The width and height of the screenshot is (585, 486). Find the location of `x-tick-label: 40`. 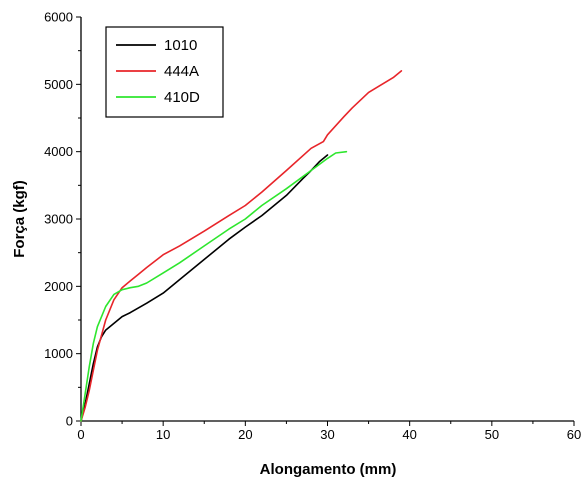

x-tick-label: 40 is located at coordinates (409, 434).